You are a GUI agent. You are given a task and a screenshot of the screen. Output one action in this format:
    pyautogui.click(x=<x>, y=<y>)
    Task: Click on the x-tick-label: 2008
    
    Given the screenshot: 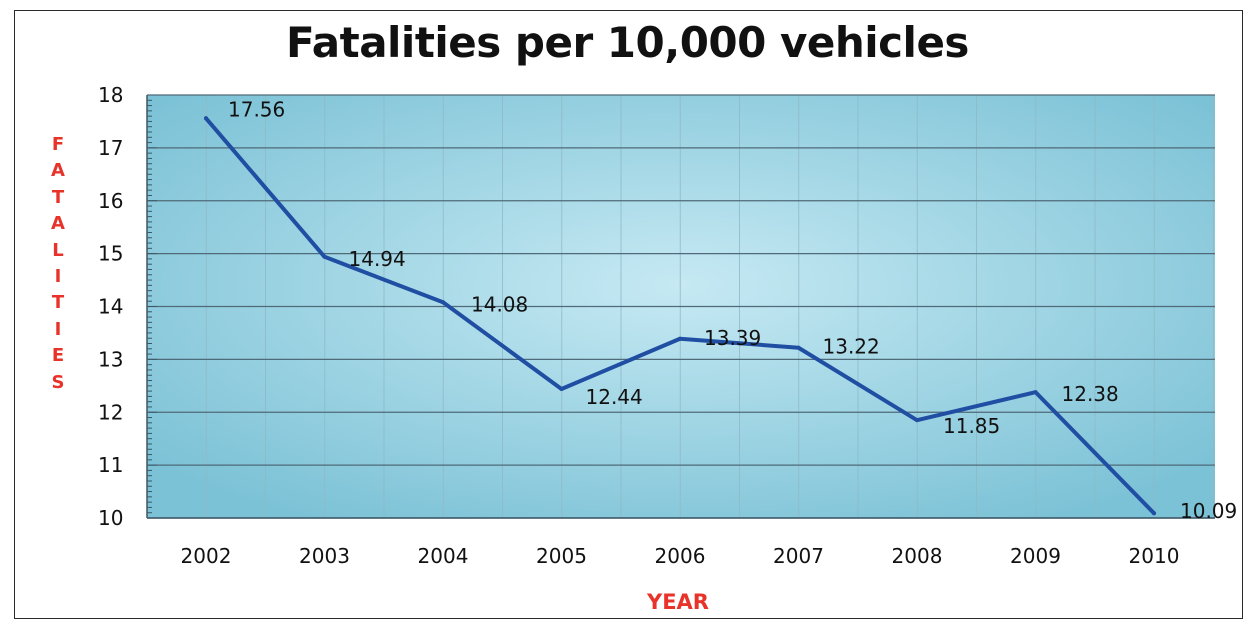 What is the action you would take?
    pyautogui.click(x=917, y=556)
    